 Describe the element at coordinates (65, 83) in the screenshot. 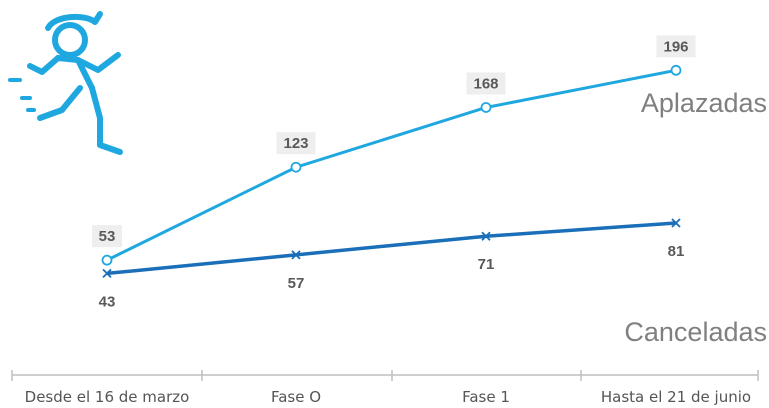

I see `running-person-icon` at that location.